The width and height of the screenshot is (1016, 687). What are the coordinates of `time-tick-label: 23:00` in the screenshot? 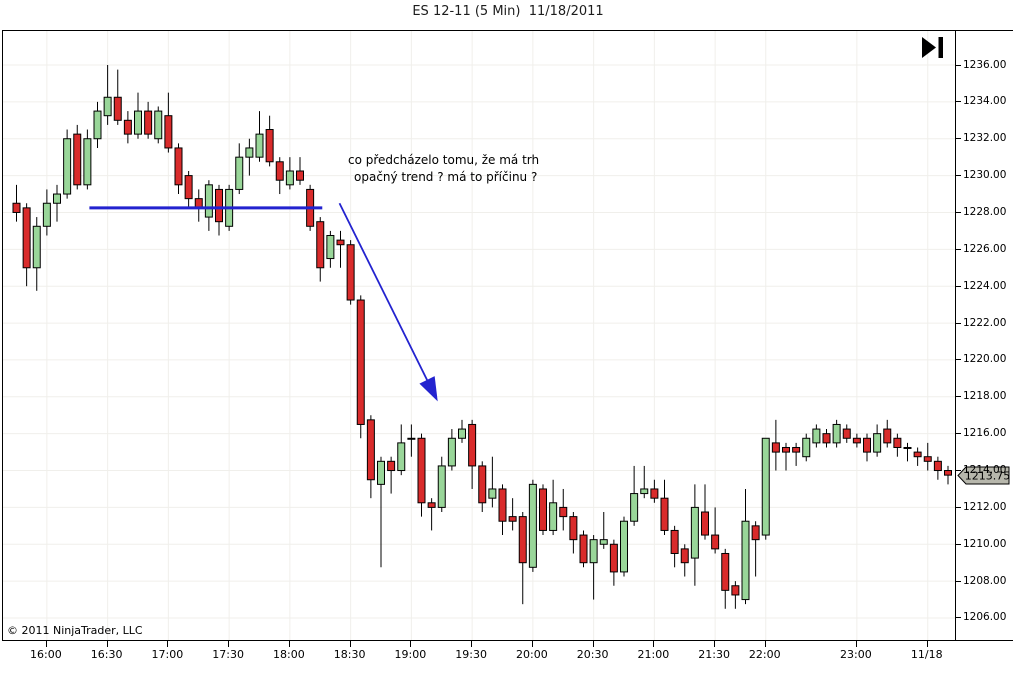 It's located at (856, 654).